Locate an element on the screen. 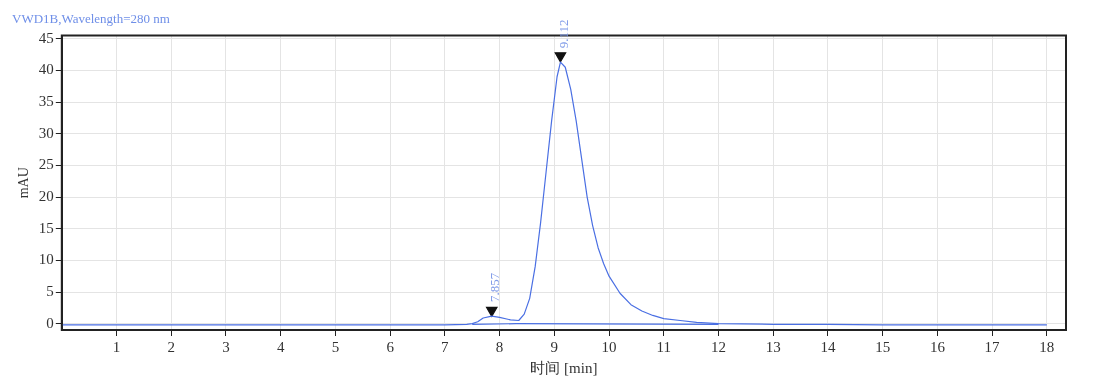 The width and height of the screenshot is (1109, 383). y-axis-title: mAU is located at coordinates (24, 183).